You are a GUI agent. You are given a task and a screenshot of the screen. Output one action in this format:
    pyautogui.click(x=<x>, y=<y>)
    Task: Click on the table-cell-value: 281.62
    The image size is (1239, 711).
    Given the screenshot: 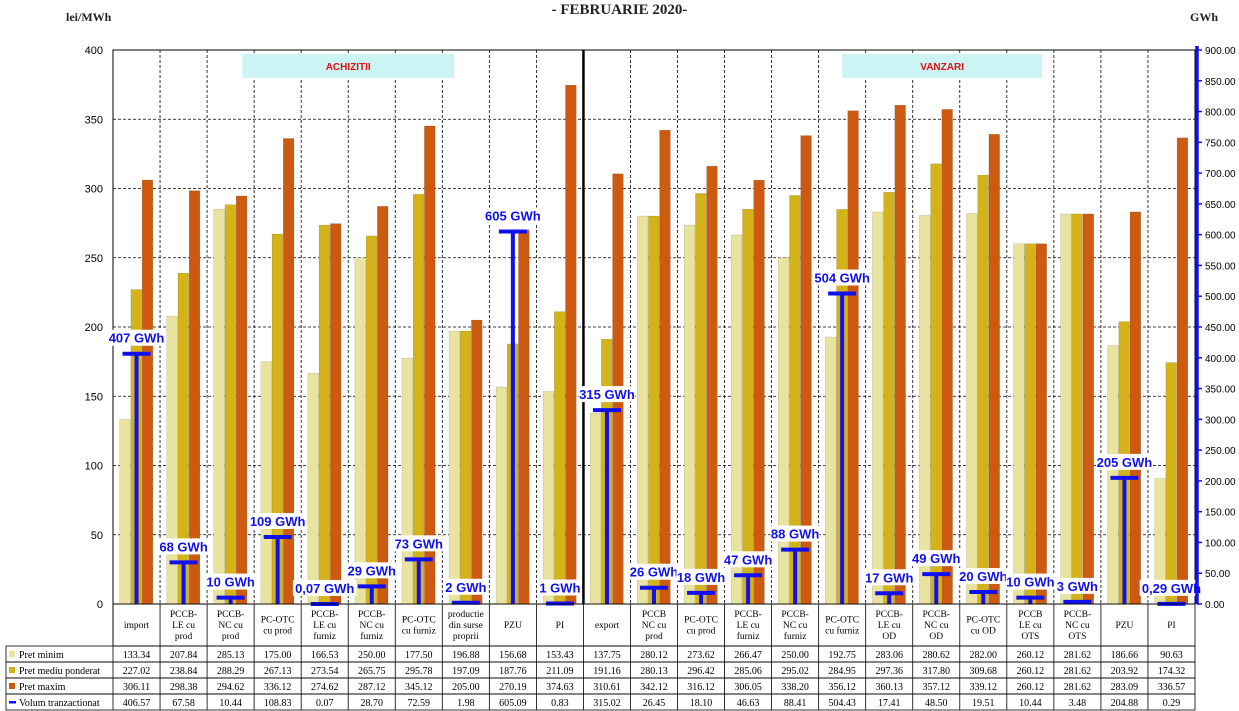 What is the action you would take?
    pyautogui.click(x=1078, y=687)
    